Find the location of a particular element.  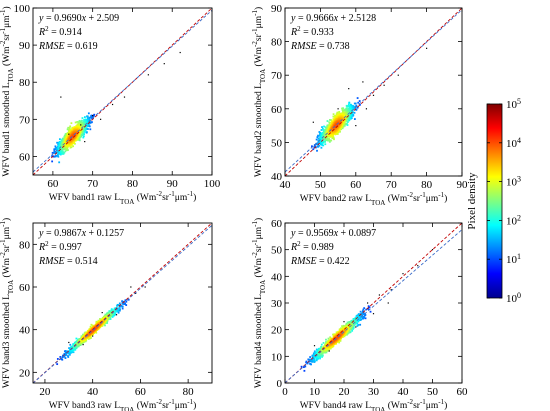

y-tick-label: 80 is located at coordinates (25, 83).